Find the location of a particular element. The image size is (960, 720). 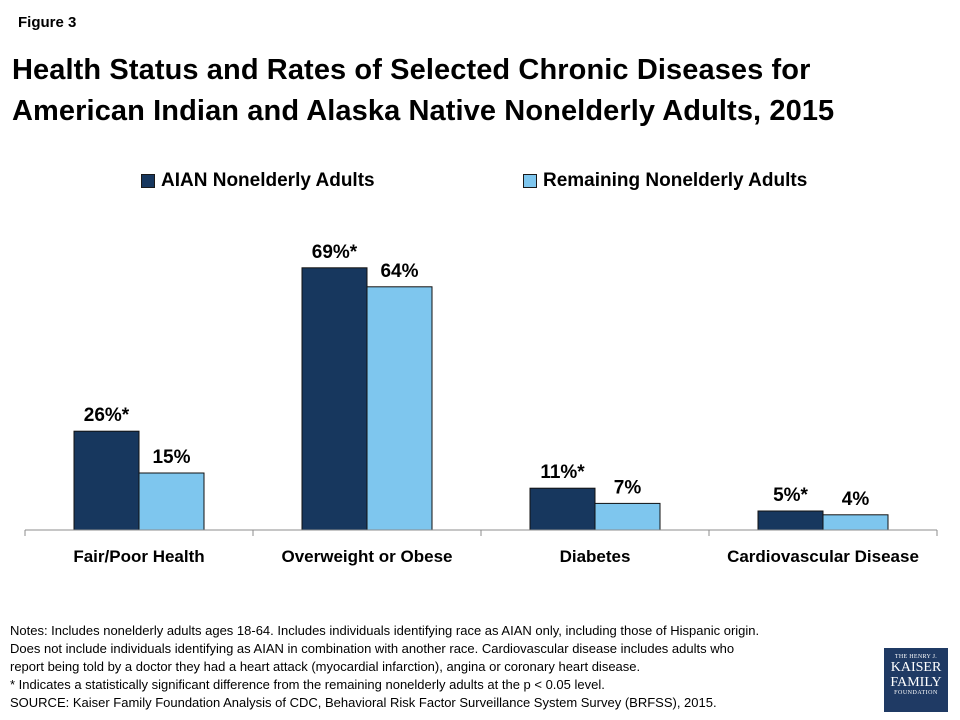

kff-logo: THE HENRY J. KAISER FAMILY FOUNDATION is located at coordinates (916, 680).